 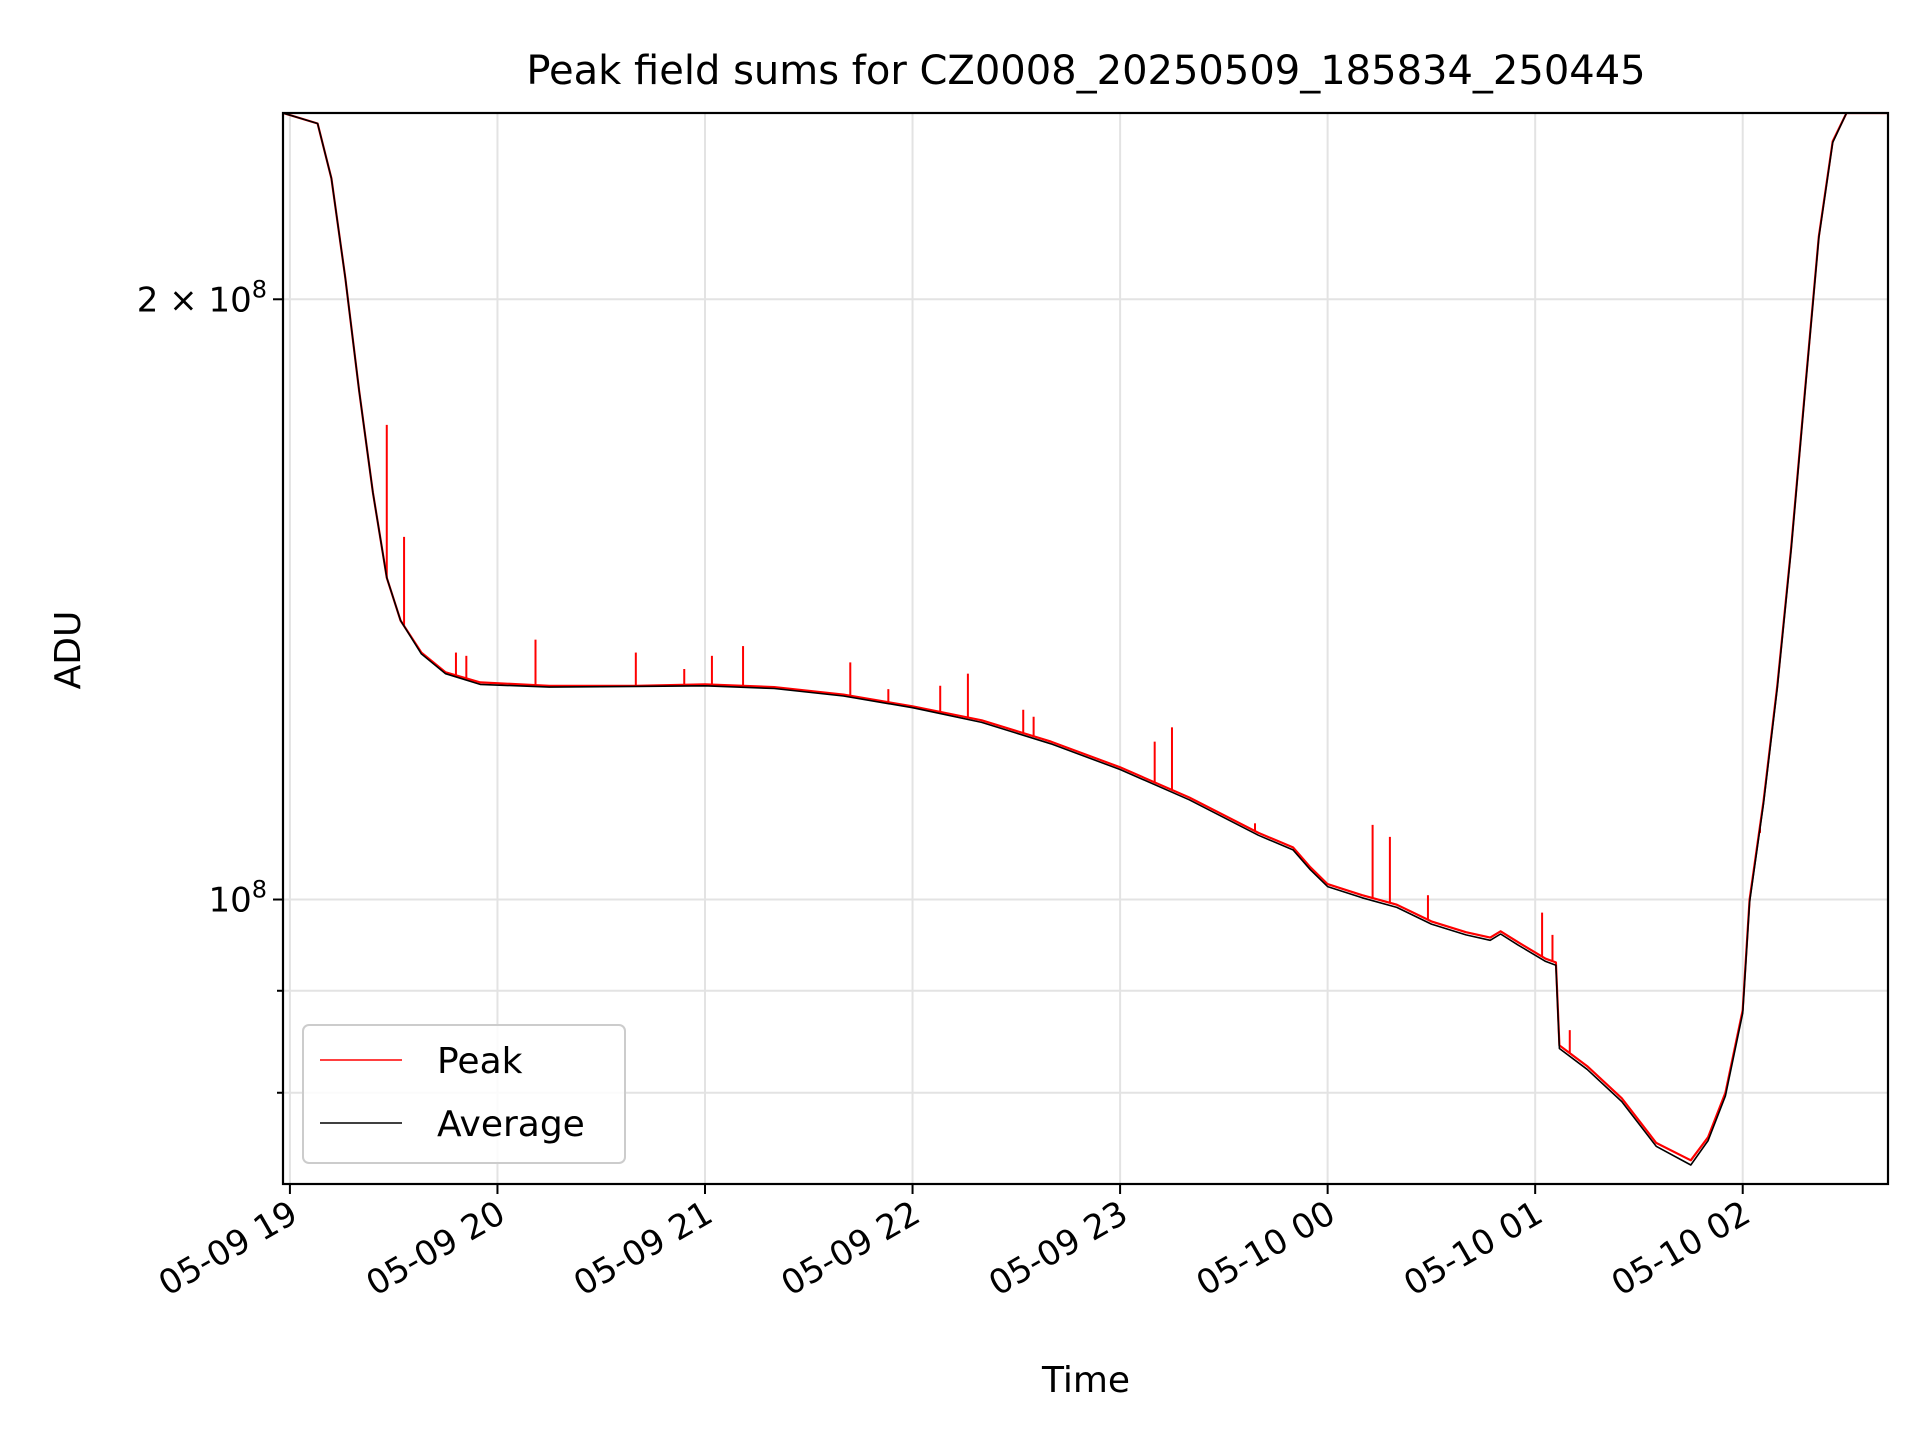 I want to click on y-tick-label: 2 × 108, so click(x=202, y=297).